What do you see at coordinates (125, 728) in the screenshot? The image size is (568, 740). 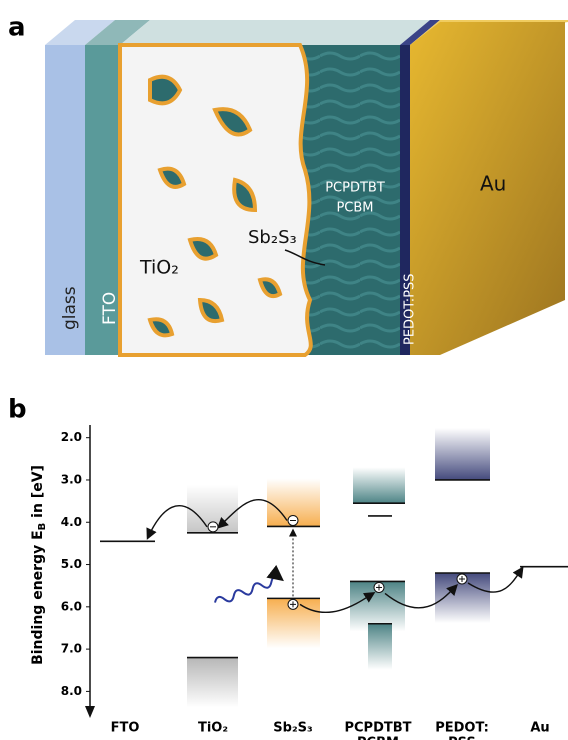 I see `x-label: FTO` at bounding box center [125, 728].